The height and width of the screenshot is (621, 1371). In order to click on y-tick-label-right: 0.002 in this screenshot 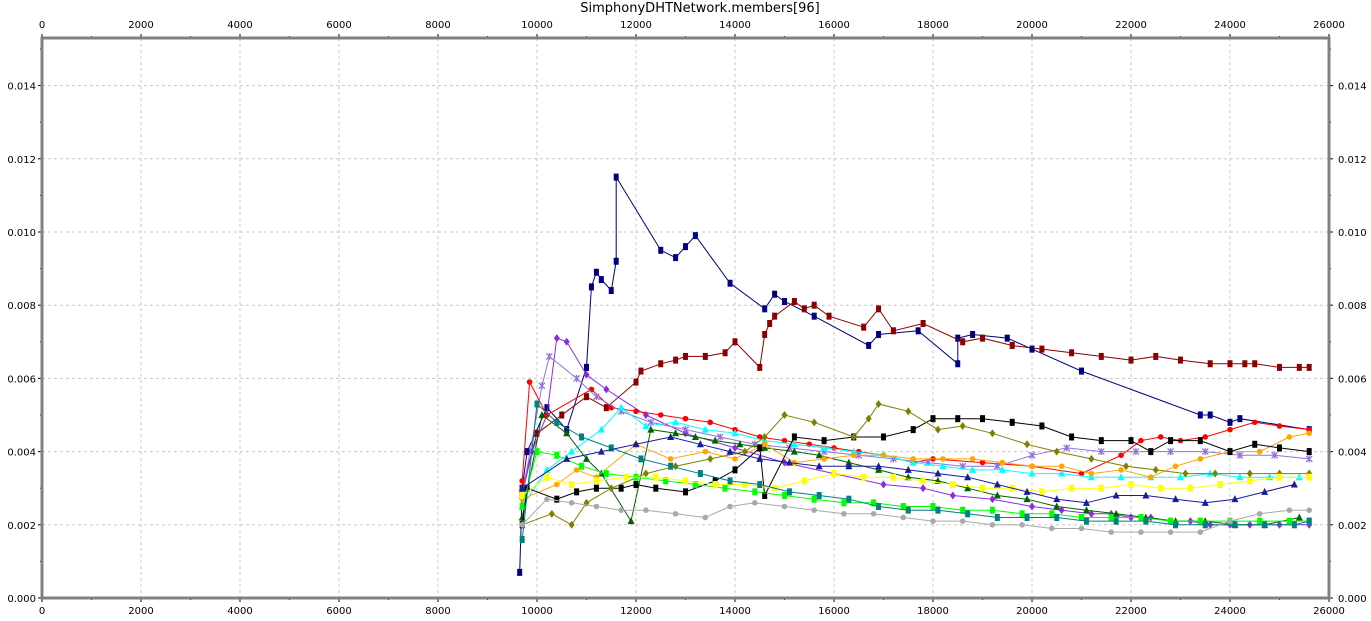, I will do `click(1352, 526)`.